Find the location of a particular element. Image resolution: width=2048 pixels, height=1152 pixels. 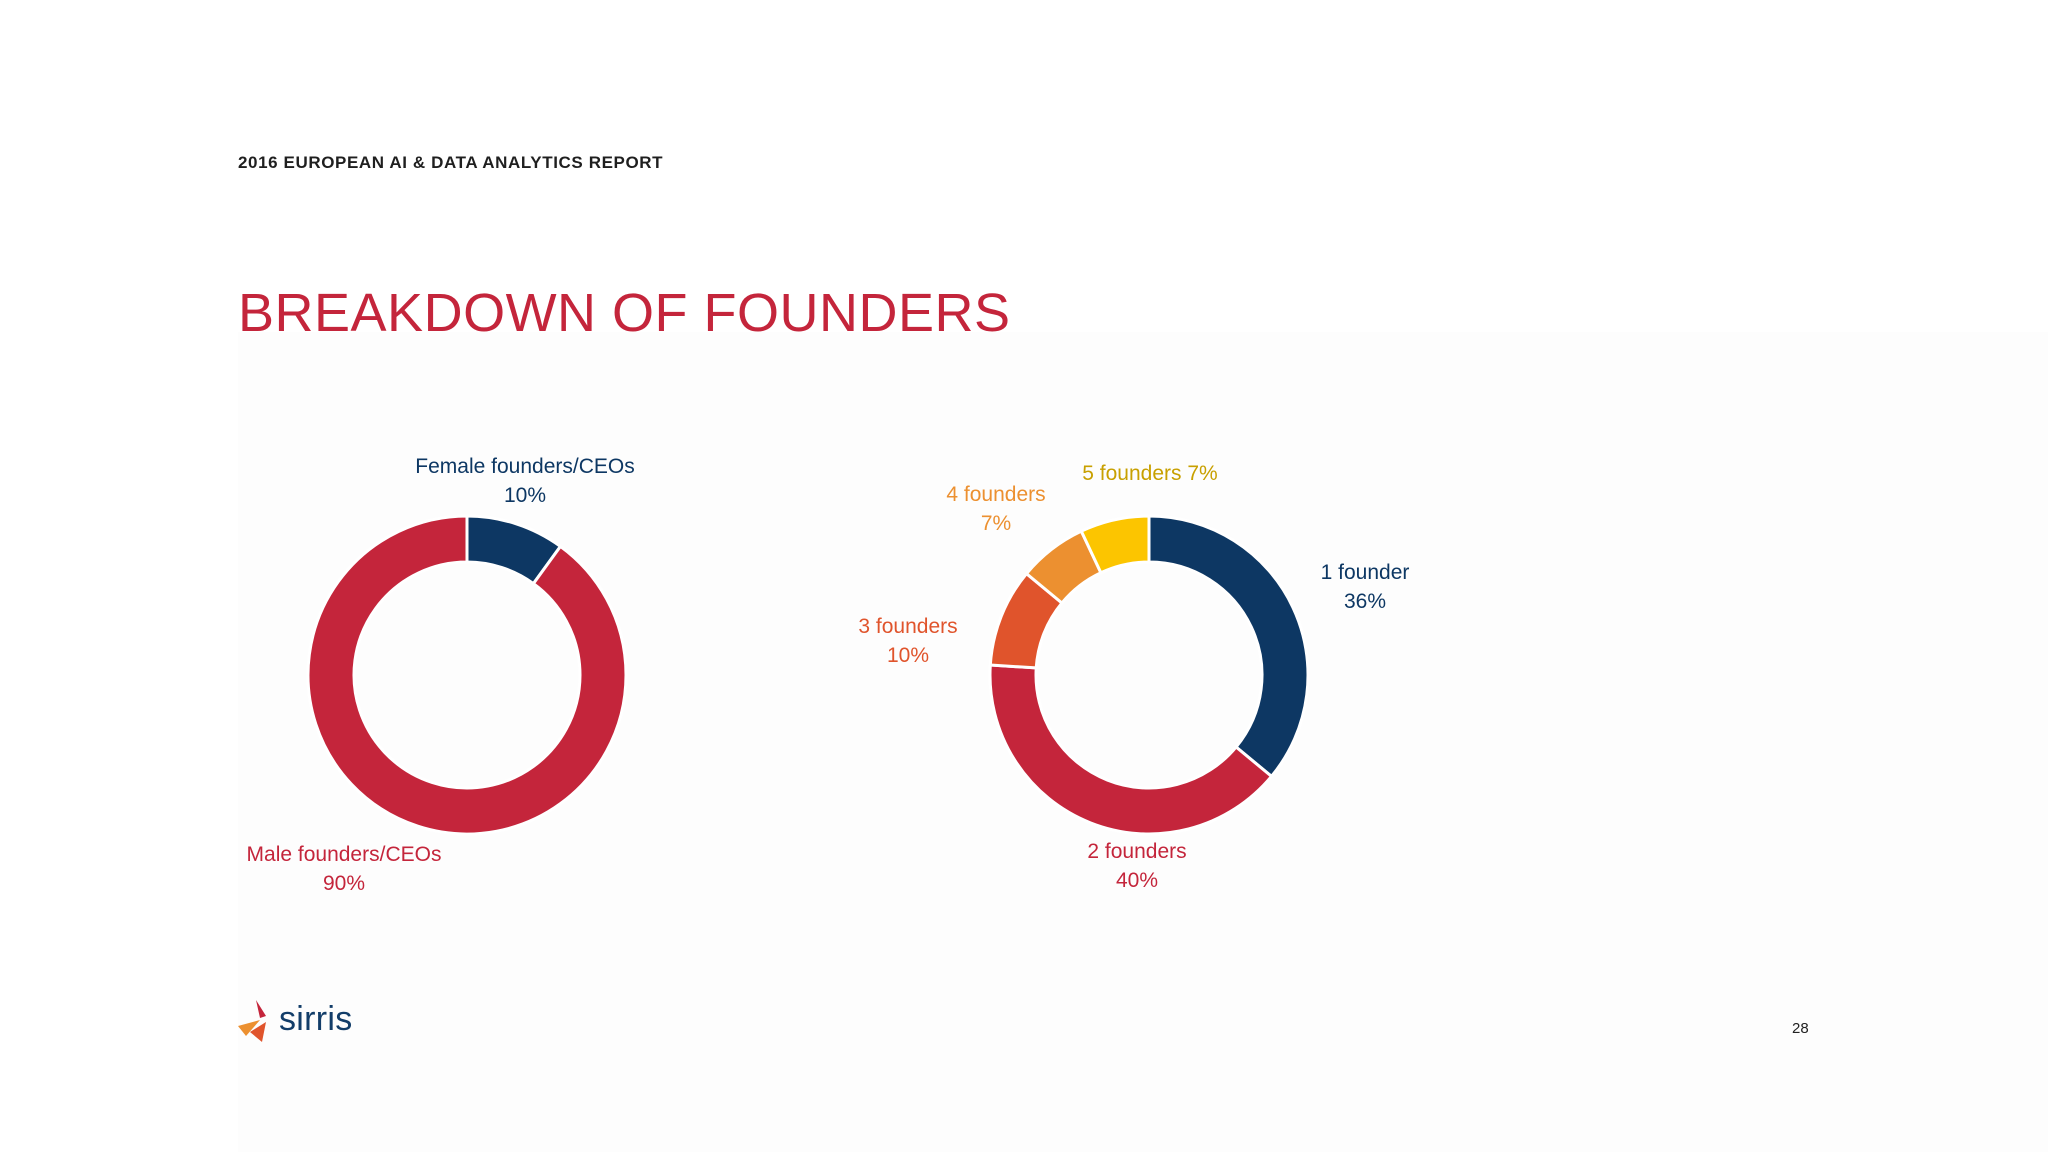

slice-label-1-founder: 1 founder 36% is located at coordinates (1365, 587).